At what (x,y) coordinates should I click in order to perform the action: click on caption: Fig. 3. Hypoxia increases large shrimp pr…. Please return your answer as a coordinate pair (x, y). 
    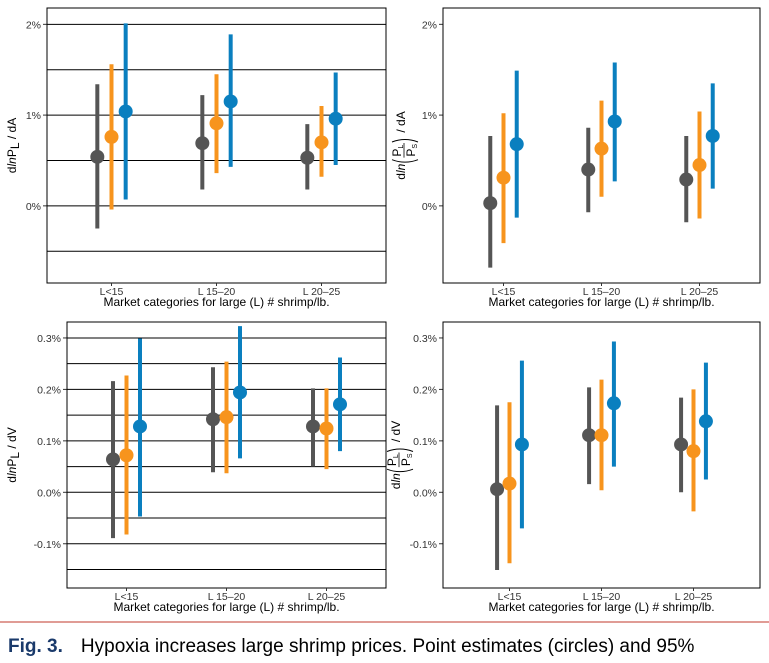
    Looking at the image, I should click on (351, 646).